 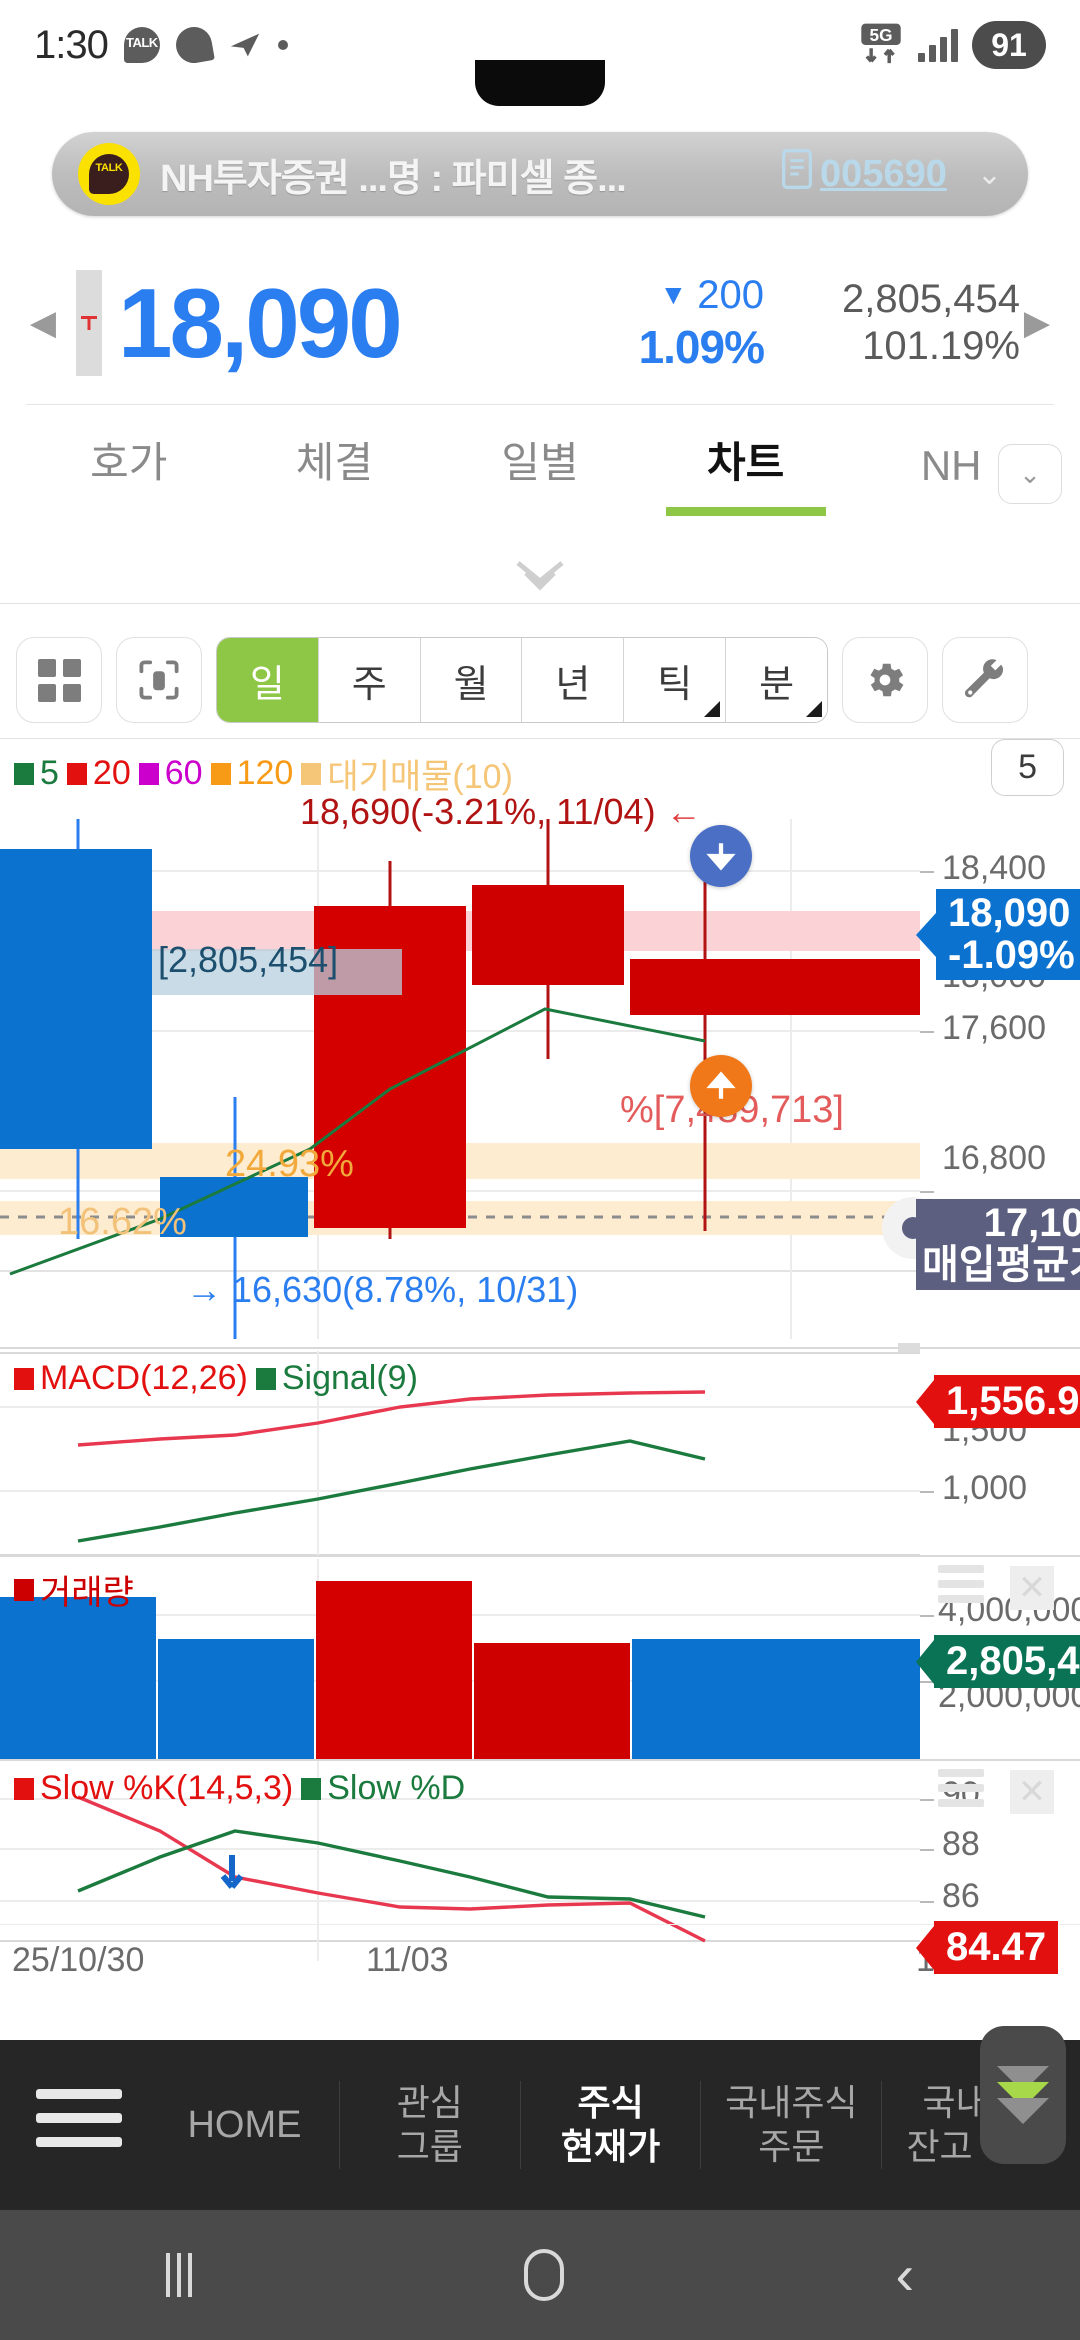 I want to click on nav-watchlist: 관심 그룹, so click(x=429, y=2125).